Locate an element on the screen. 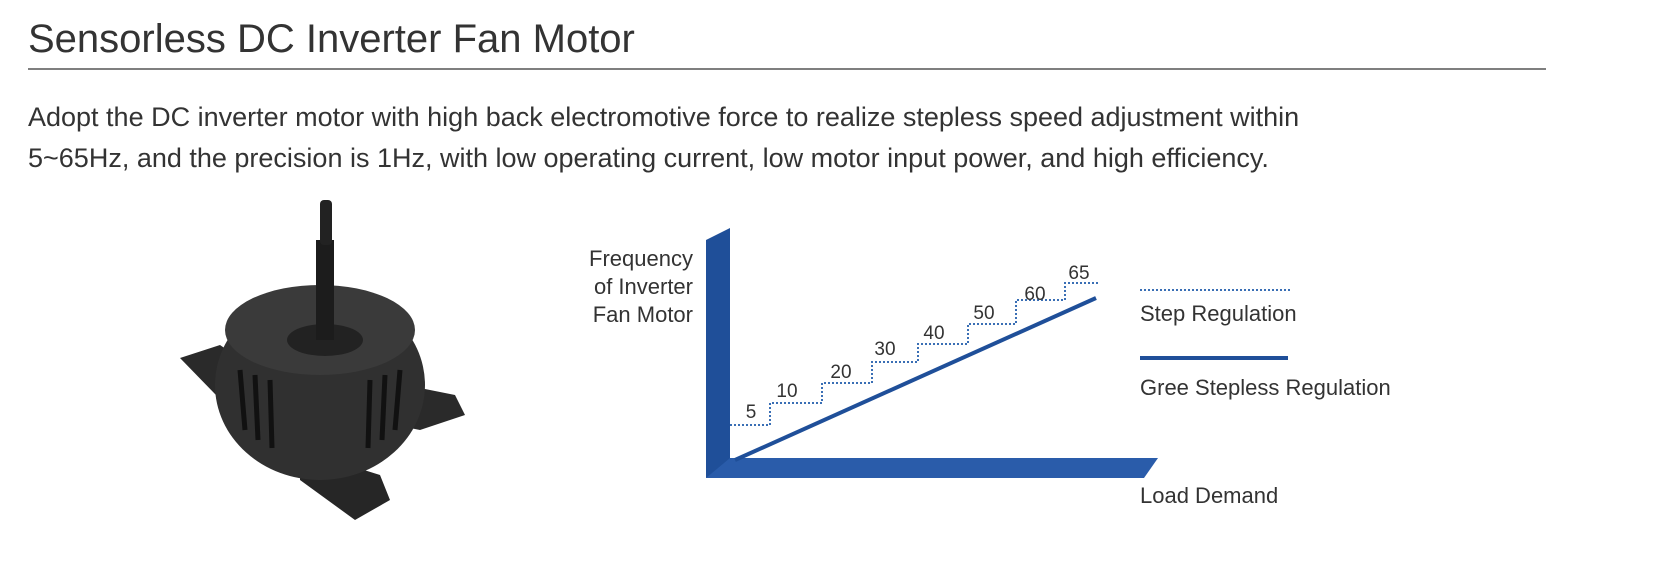 This screenshot has height=583, width=1653. y-axis-label: of Inverter is located at coordinates (643, 286).